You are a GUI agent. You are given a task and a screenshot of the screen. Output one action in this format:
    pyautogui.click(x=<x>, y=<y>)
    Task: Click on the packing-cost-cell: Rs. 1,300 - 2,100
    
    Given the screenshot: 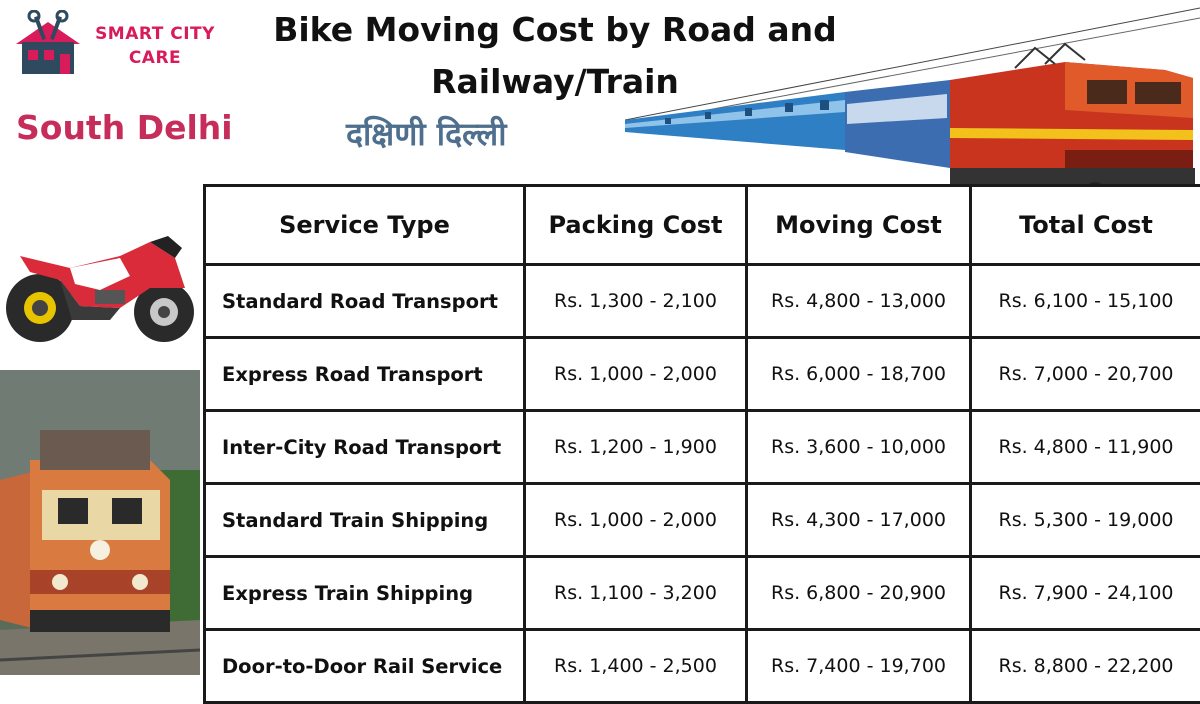 What is the action you would take?
    pyautogui.click(x=636, y=301)
    